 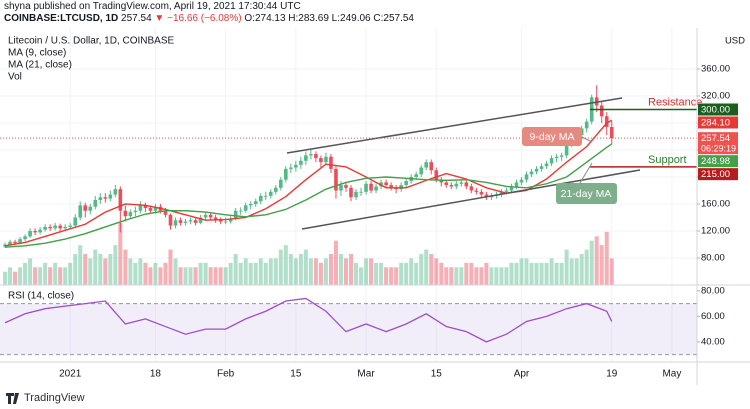 What do you see at coordinates (54, 398) in the screenshot?
I see `footer-text: TradingView` at bounding box center [54, 398].